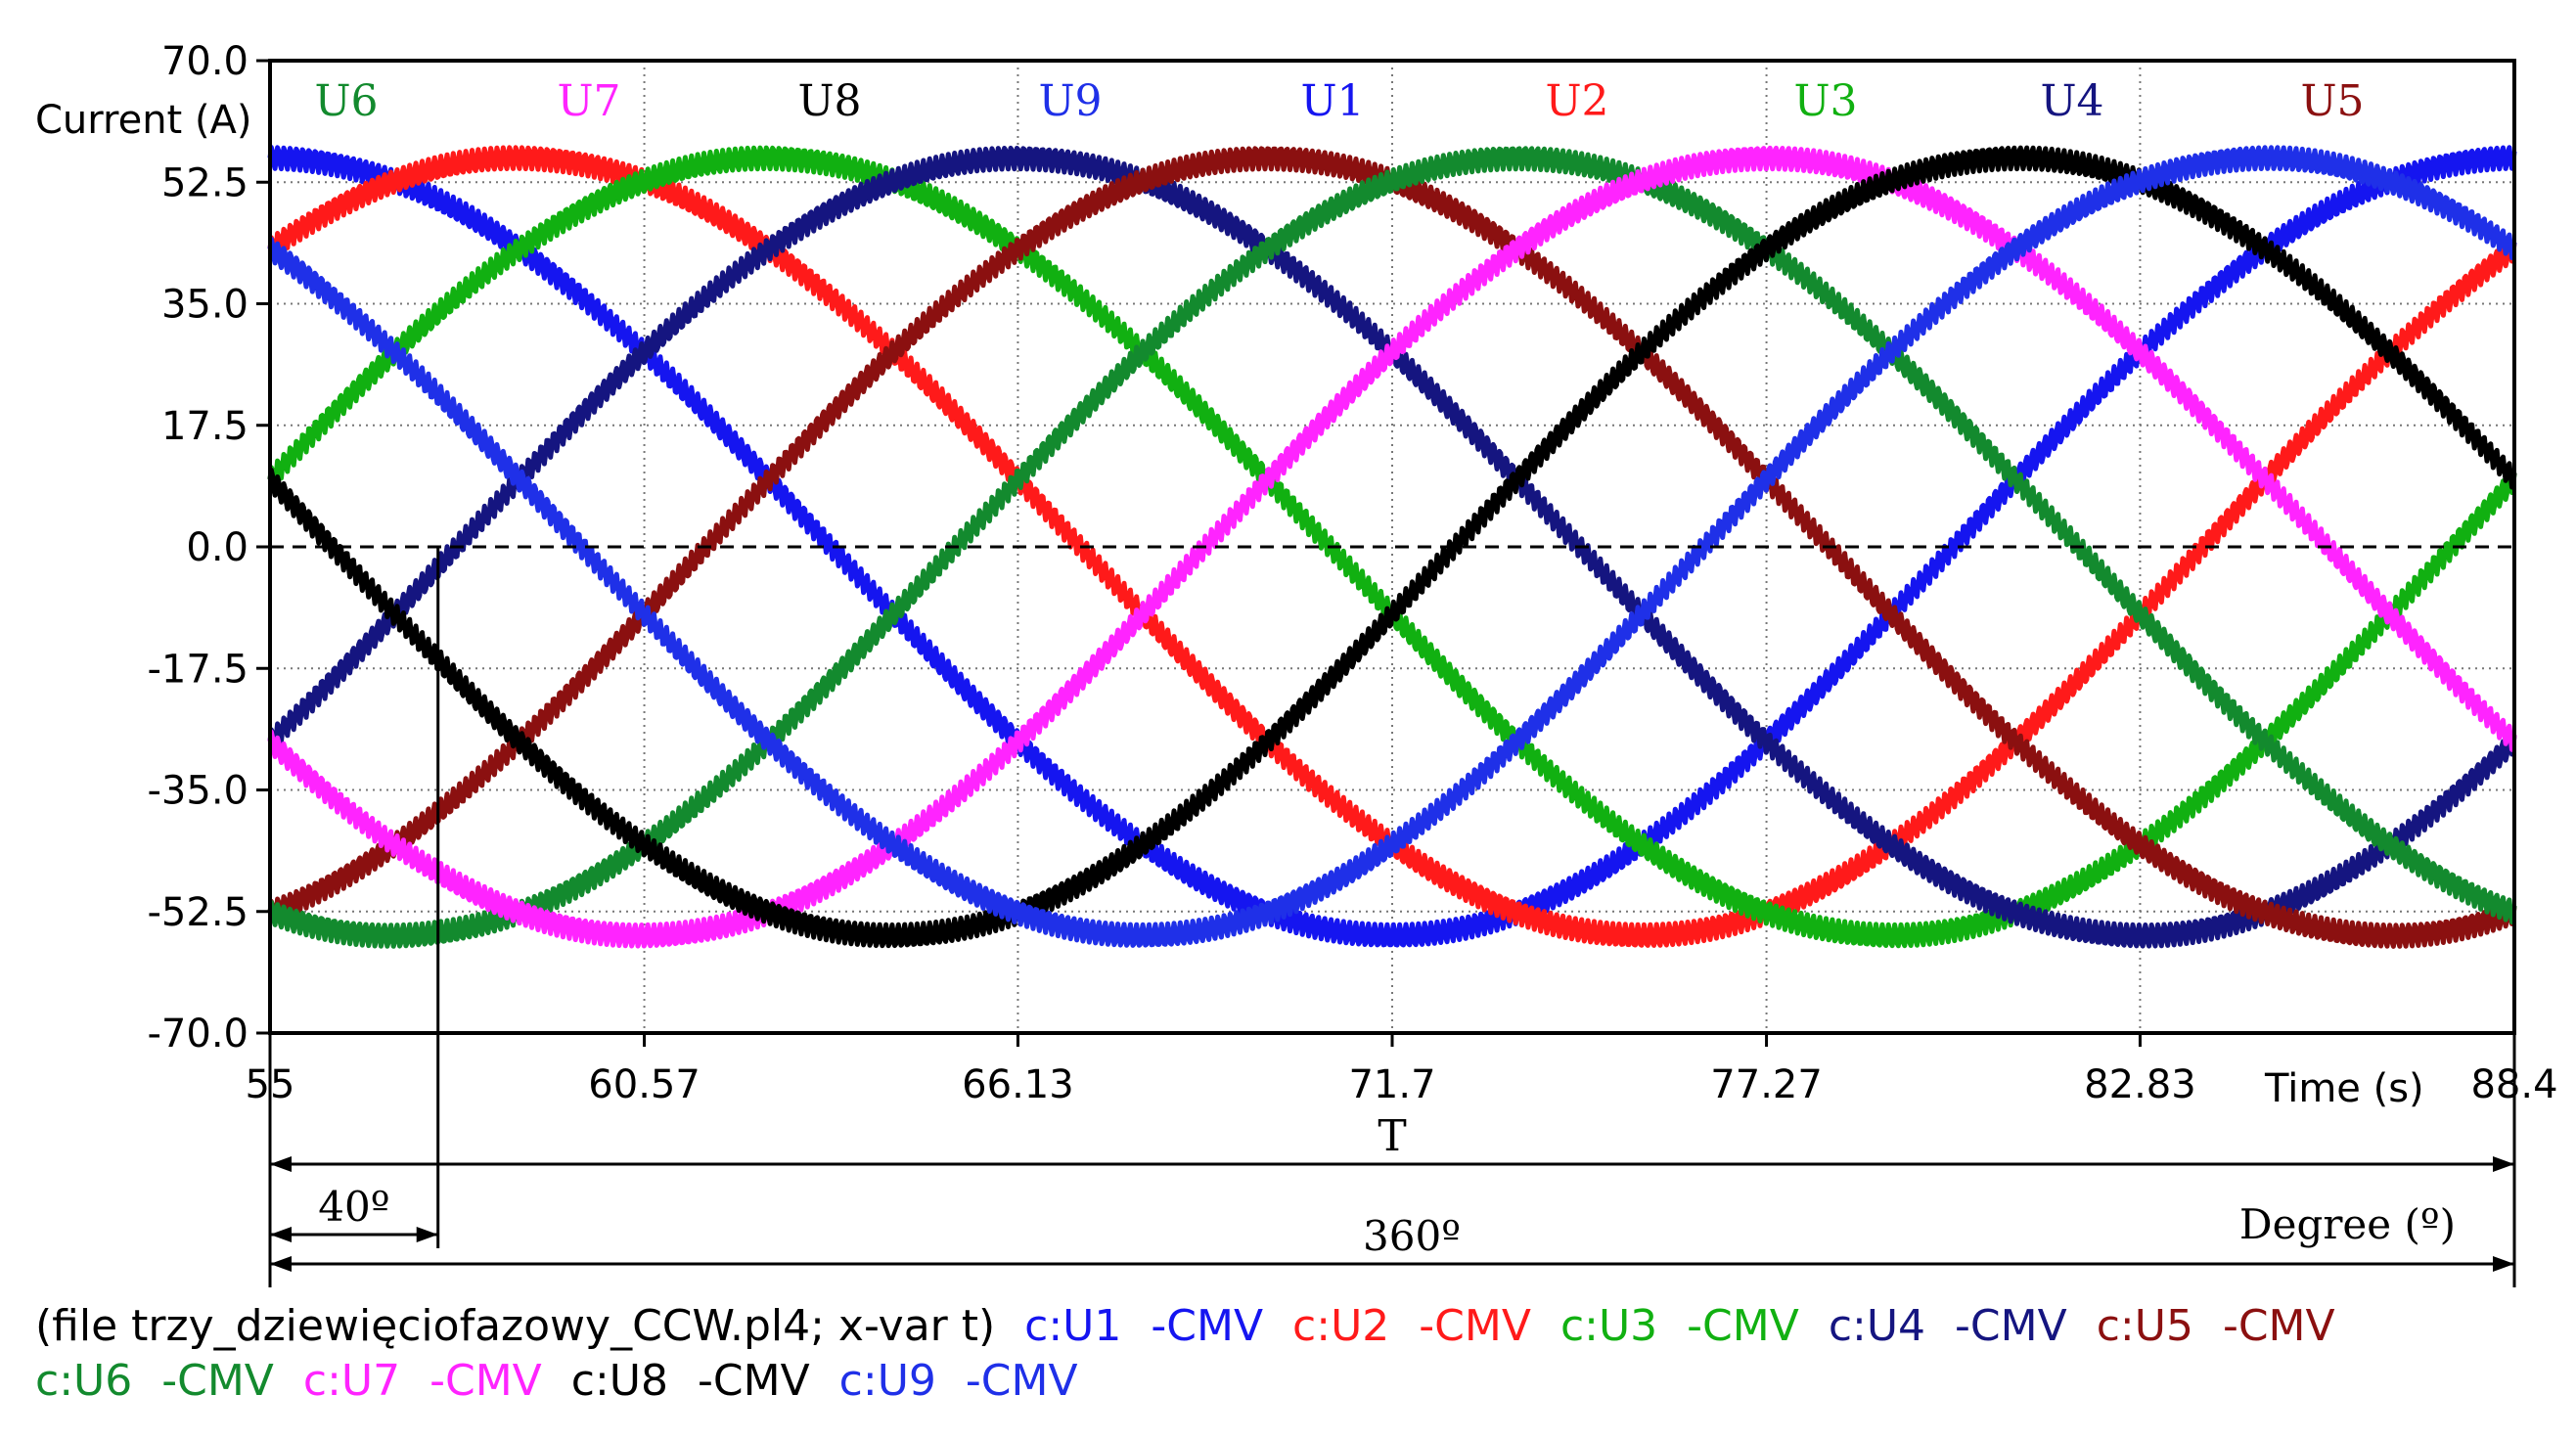  What do you see at coordinates (346, 101) in the screenshot?
I see `top-label-u6: U6` at bounding box center [346, 101].